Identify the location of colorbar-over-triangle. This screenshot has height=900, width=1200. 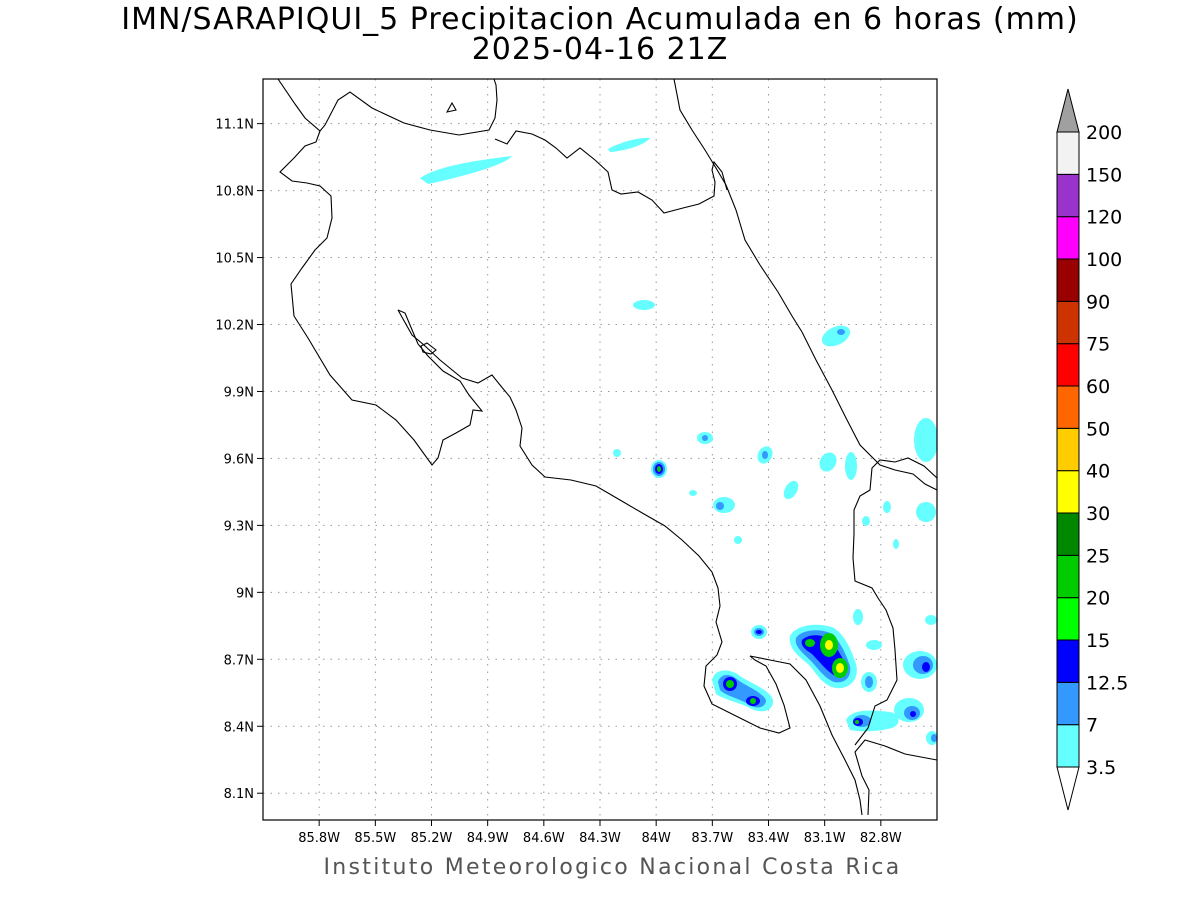
(1068, 110).